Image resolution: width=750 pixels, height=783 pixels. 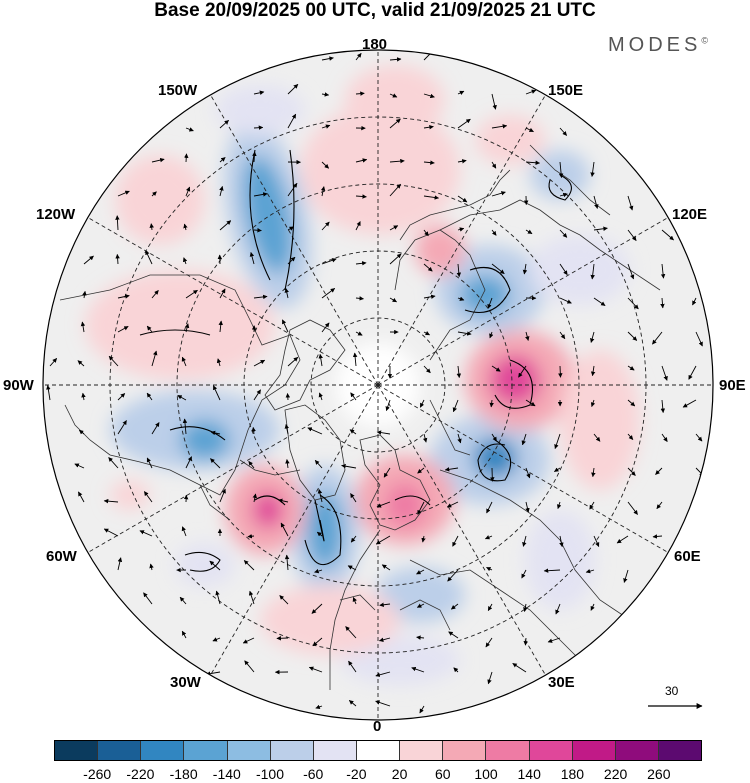 What do you see at coordinates (270, 774) in the screenshot?
I see `colorbar-tick-label: -100` at bounding box center [270, 774].